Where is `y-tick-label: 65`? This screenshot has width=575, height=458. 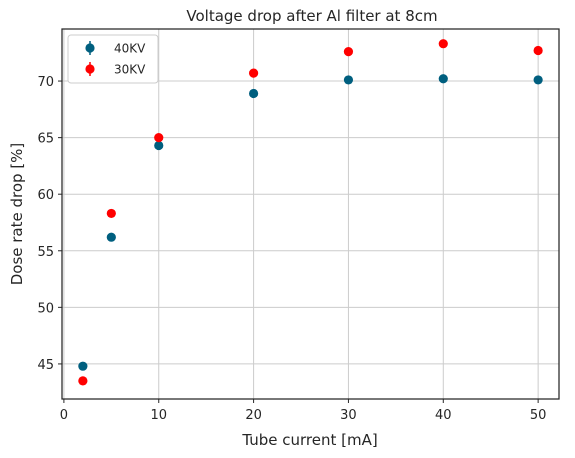
y-tick-label: 65 is located at coordinates (45, 139).